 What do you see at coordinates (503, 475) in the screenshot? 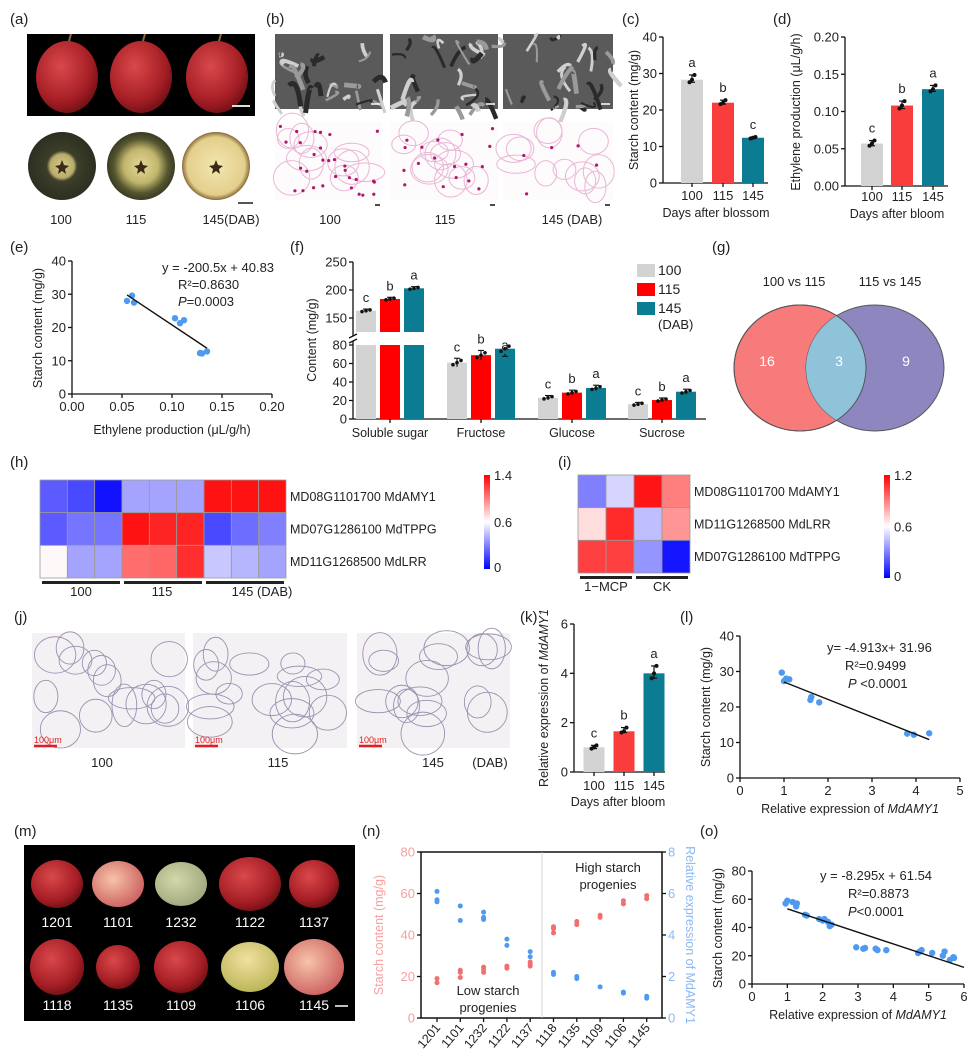
I see `colorbar-label: 1.4` at bounding box center [503, 475].